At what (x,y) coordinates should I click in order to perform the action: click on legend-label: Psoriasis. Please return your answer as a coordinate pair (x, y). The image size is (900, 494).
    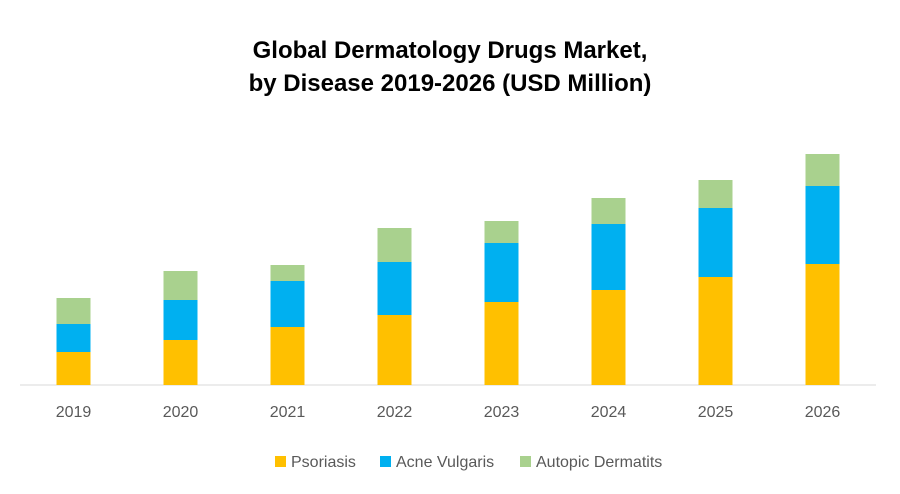
    Looking at the image, I should click on (323, 462).